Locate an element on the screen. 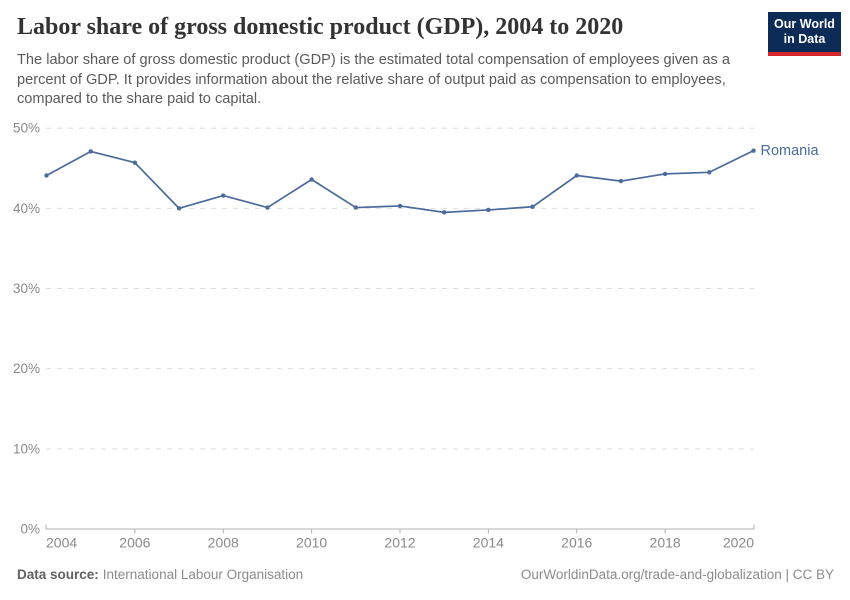  x-tick-label: 2020 is located at coordinates (738, 543).